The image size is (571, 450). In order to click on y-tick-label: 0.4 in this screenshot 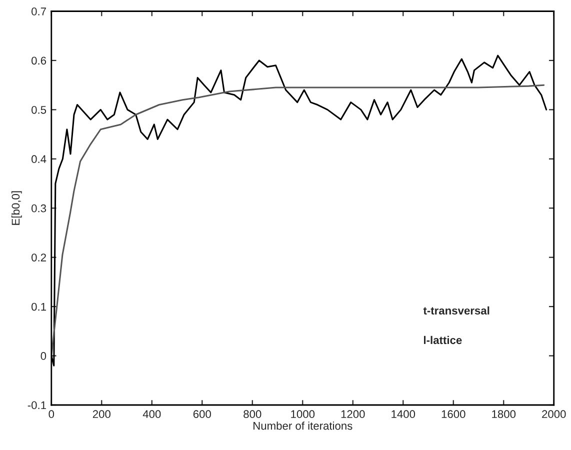, I will do `click(39, 159)`.